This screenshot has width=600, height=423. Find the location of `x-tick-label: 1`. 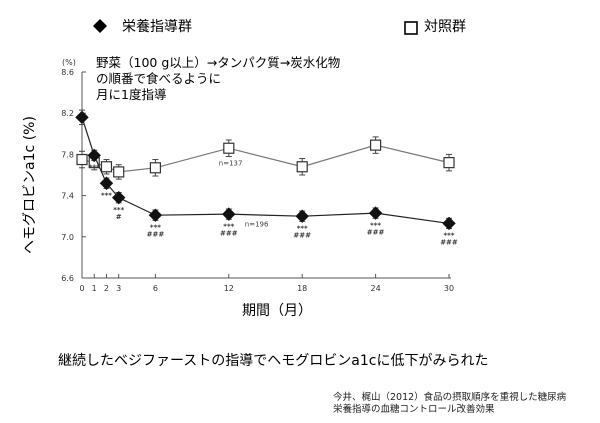

x-tick-label: 1 is located at coordinates (94, 288).